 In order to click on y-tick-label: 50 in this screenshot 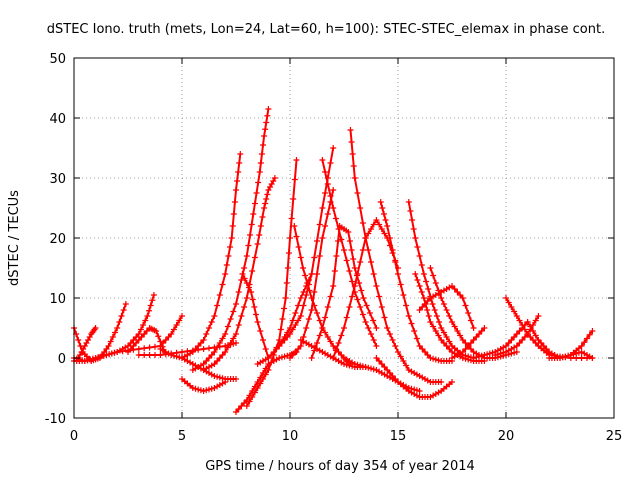, I will do `click(57, 59)`.